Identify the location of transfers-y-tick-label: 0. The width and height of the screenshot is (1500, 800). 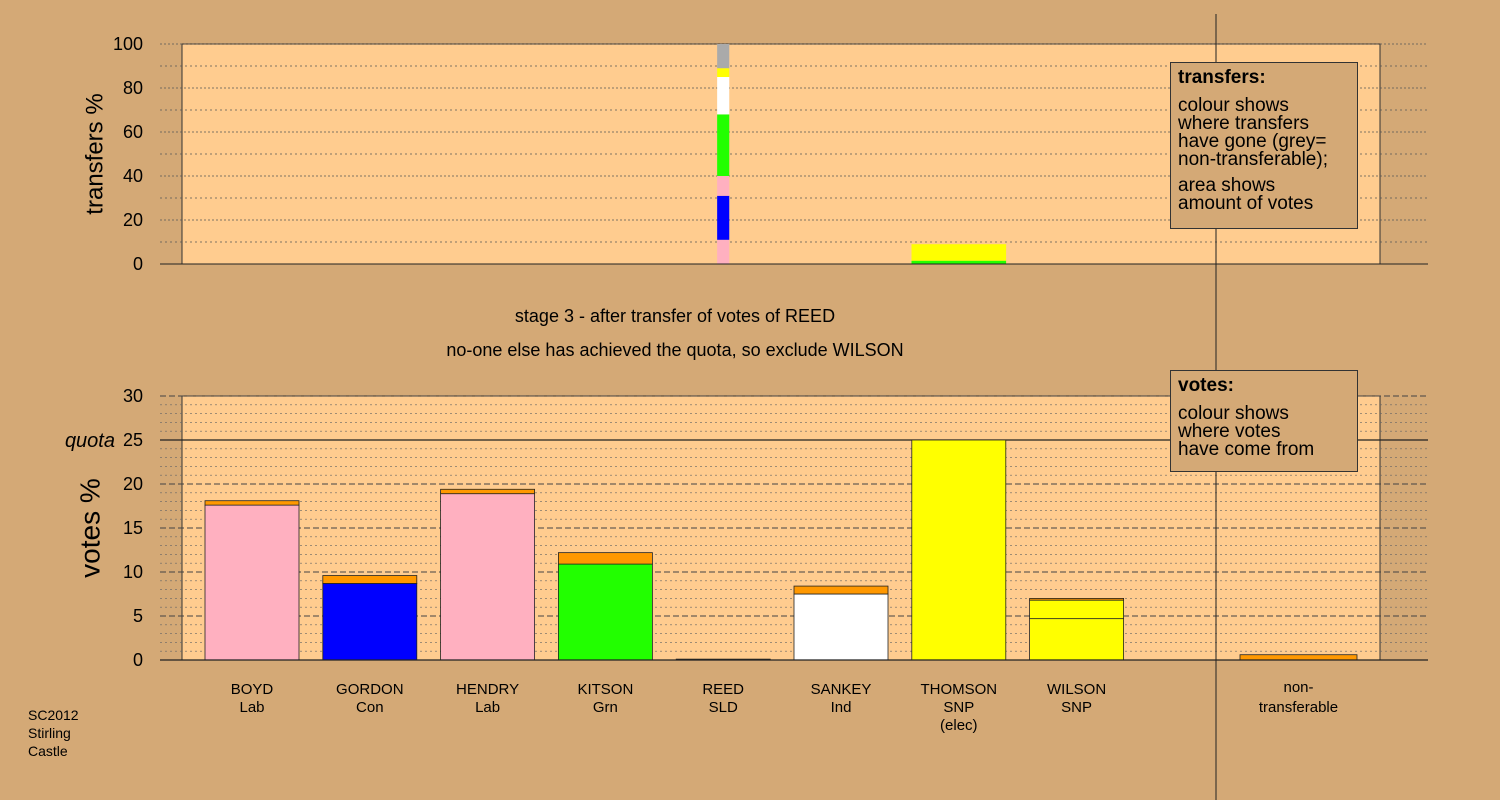
(138, 264).